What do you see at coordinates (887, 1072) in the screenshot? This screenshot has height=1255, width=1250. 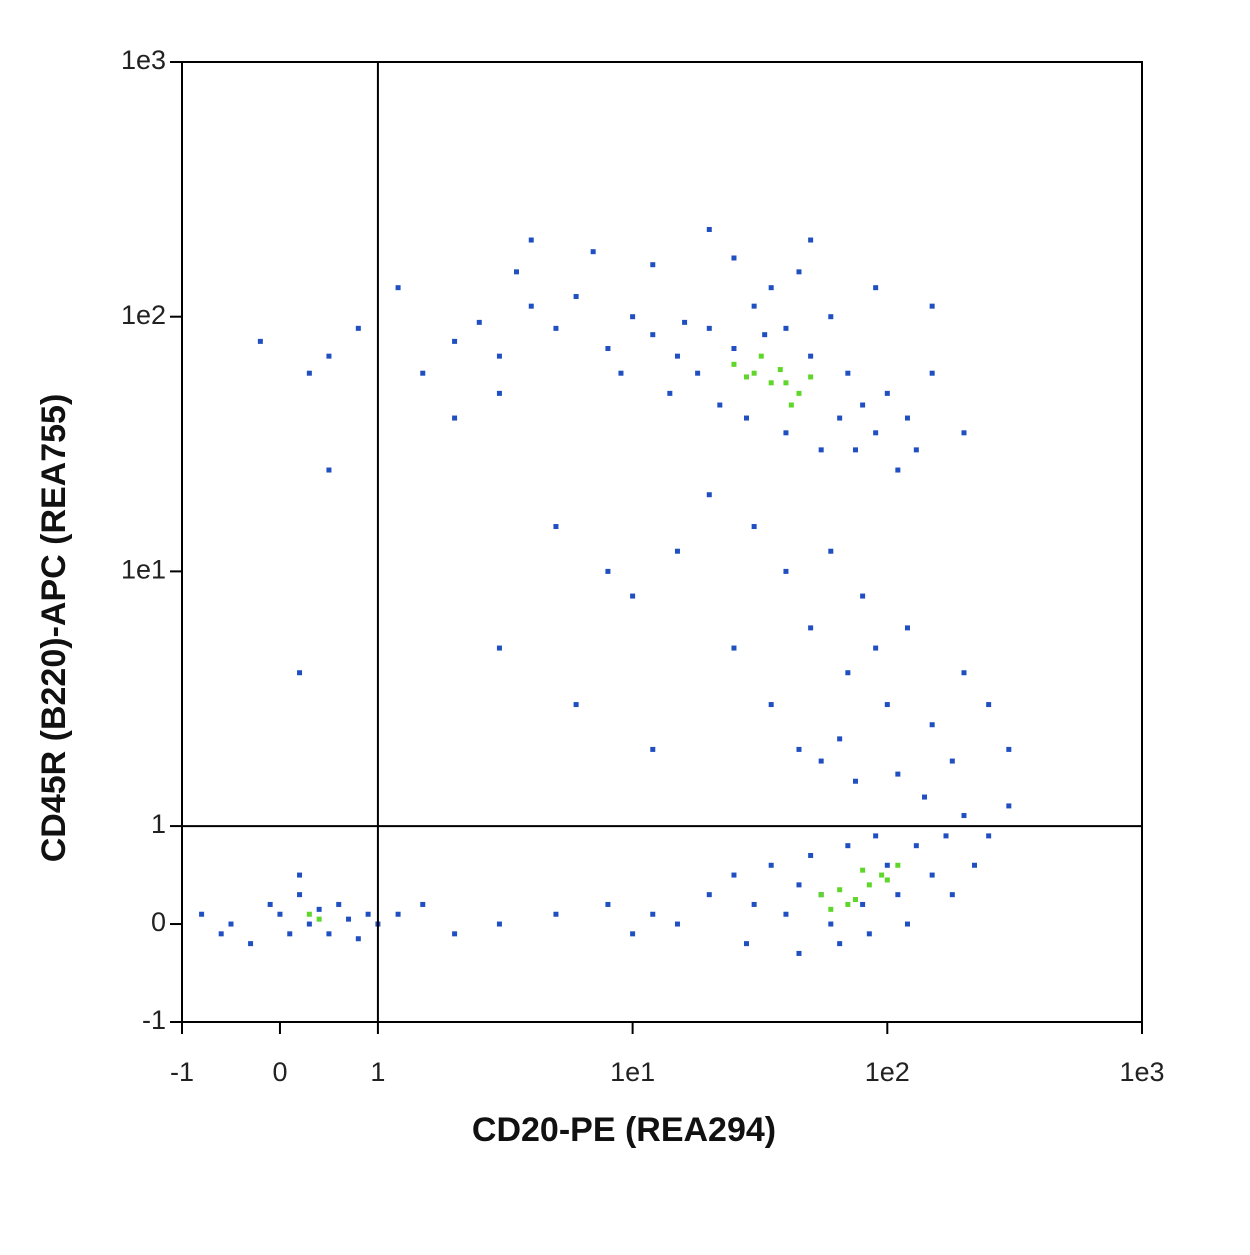 I see `x-tick-label: 1e2` at bounding box center [887, 1072].